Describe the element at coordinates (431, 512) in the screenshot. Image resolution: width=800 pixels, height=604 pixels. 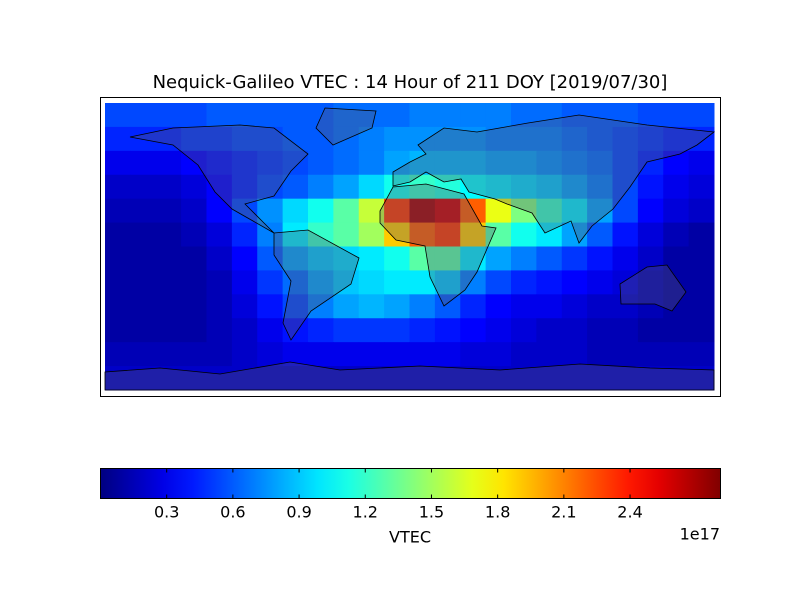
I see `colorbar-tick-label: 1.5` at that location.